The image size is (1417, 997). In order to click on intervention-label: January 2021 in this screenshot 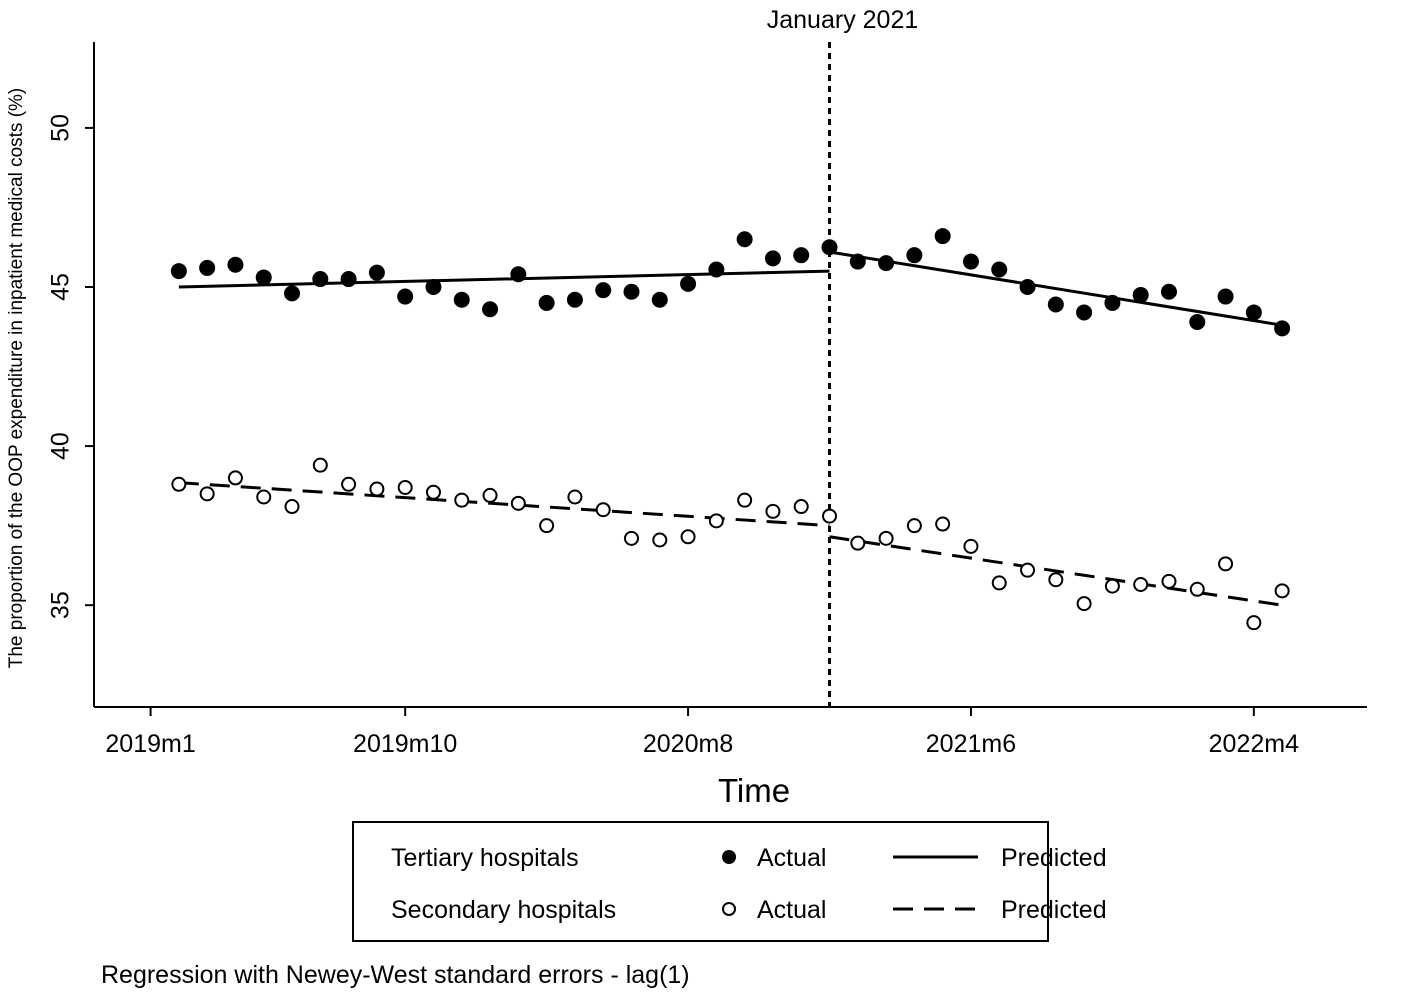, I will do `click(843, 20)`.